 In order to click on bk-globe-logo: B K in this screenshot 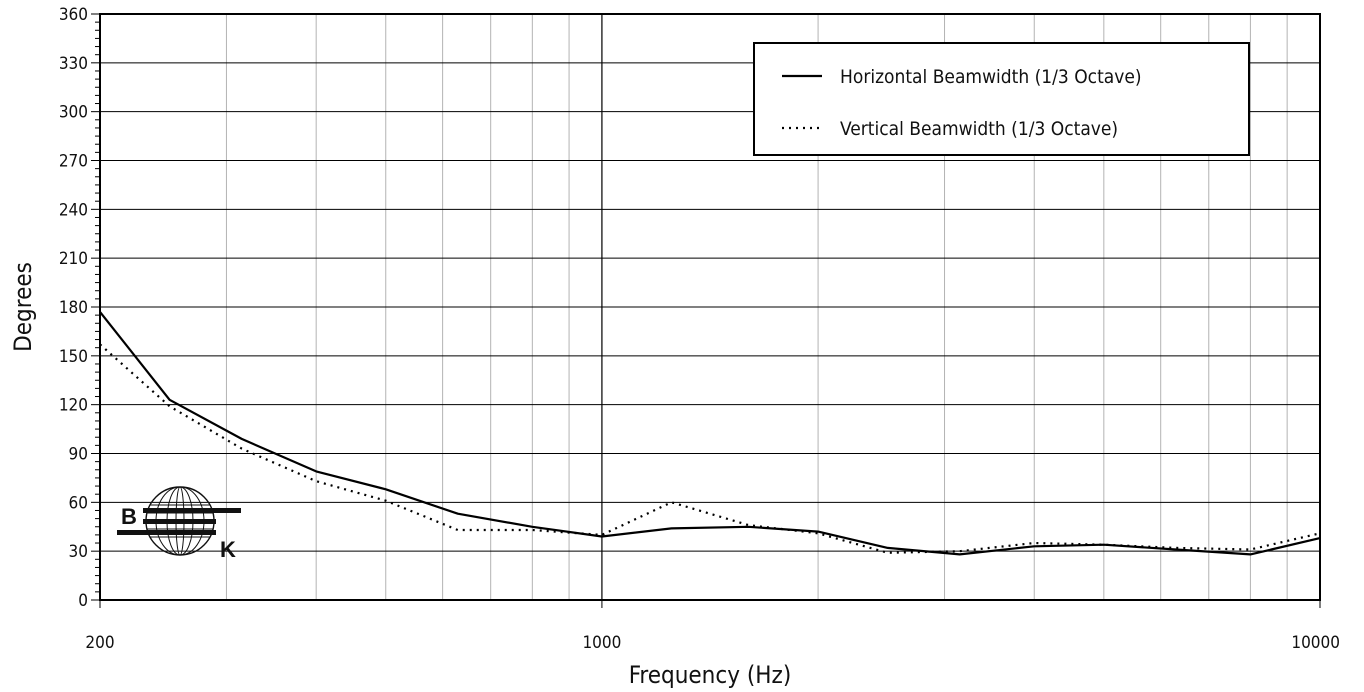, I will do `click(179, 524)`.